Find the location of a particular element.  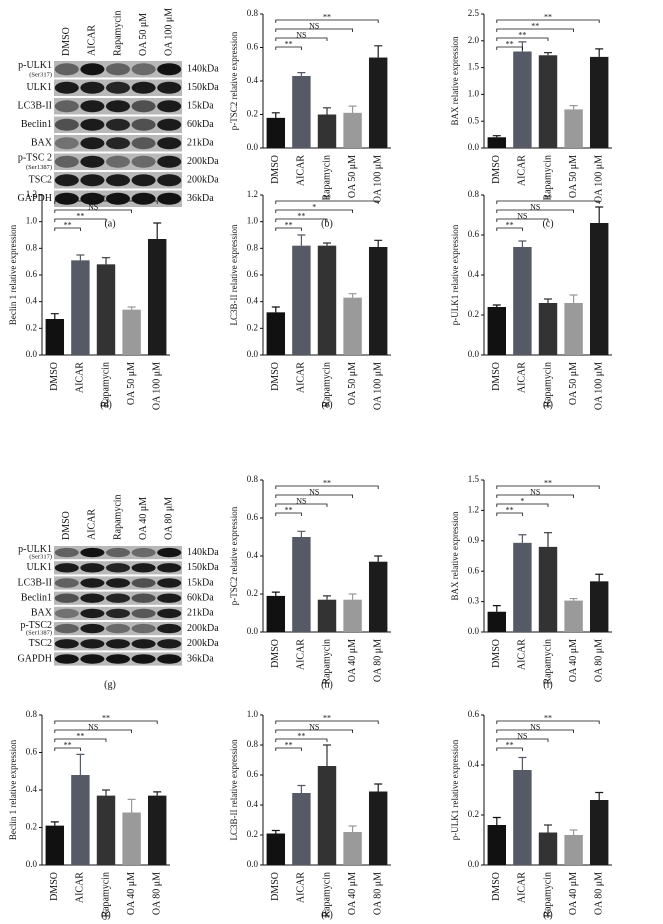

protein-label: ULK1 is located at coordinates (39, 567).